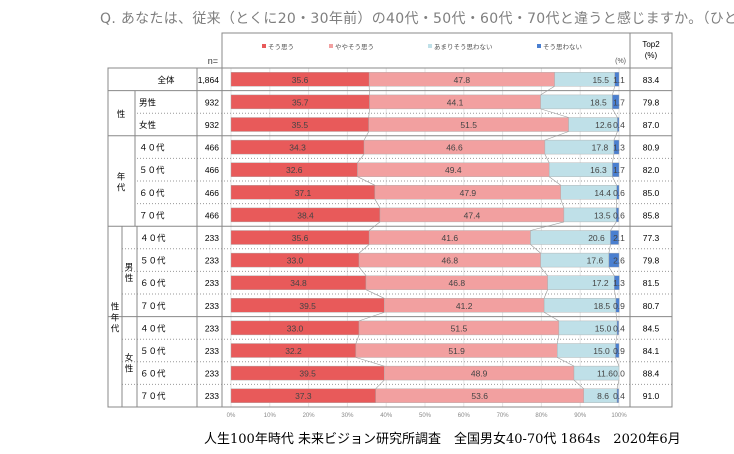 This screenshot has height=454, width=734. Describe the element at coordinates (115, 318) in the screenshot. I see `group-label: 年` at that location.